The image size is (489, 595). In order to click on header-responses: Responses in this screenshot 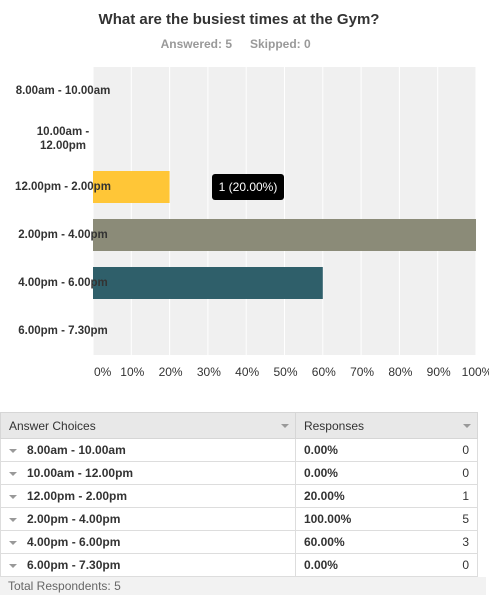, I will do `click(386, 425)`.